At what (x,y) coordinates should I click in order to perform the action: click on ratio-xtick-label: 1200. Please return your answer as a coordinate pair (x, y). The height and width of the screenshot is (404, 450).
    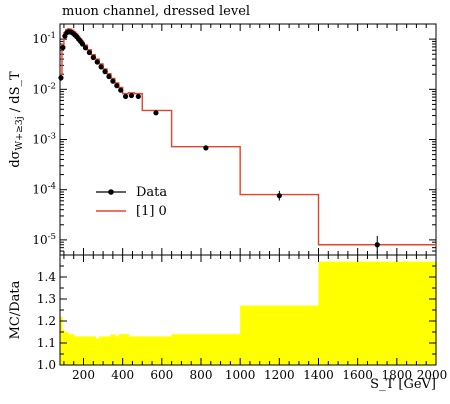
    Looking at the image, I should click on (279, 375).